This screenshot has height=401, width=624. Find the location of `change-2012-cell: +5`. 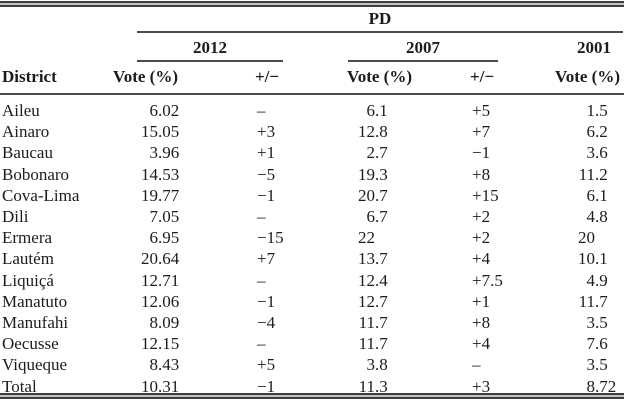

change-2012-cell: +5 is located at coordinates (266, 365).